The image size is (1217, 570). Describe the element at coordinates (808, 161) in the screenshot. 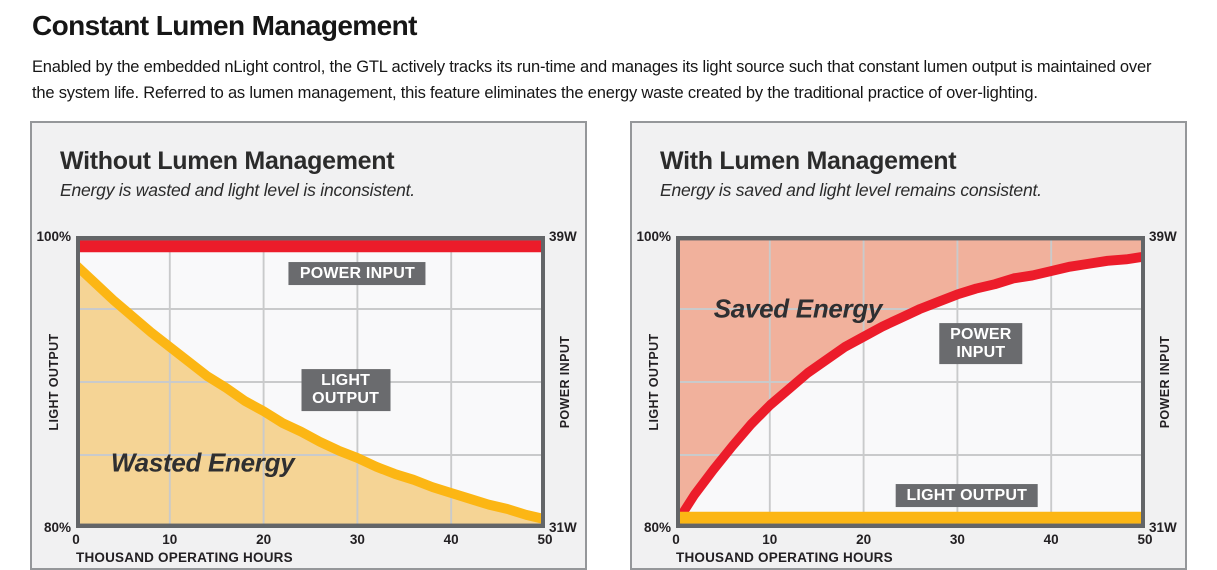

I see `panel-title: With Lumen Management` at that location.